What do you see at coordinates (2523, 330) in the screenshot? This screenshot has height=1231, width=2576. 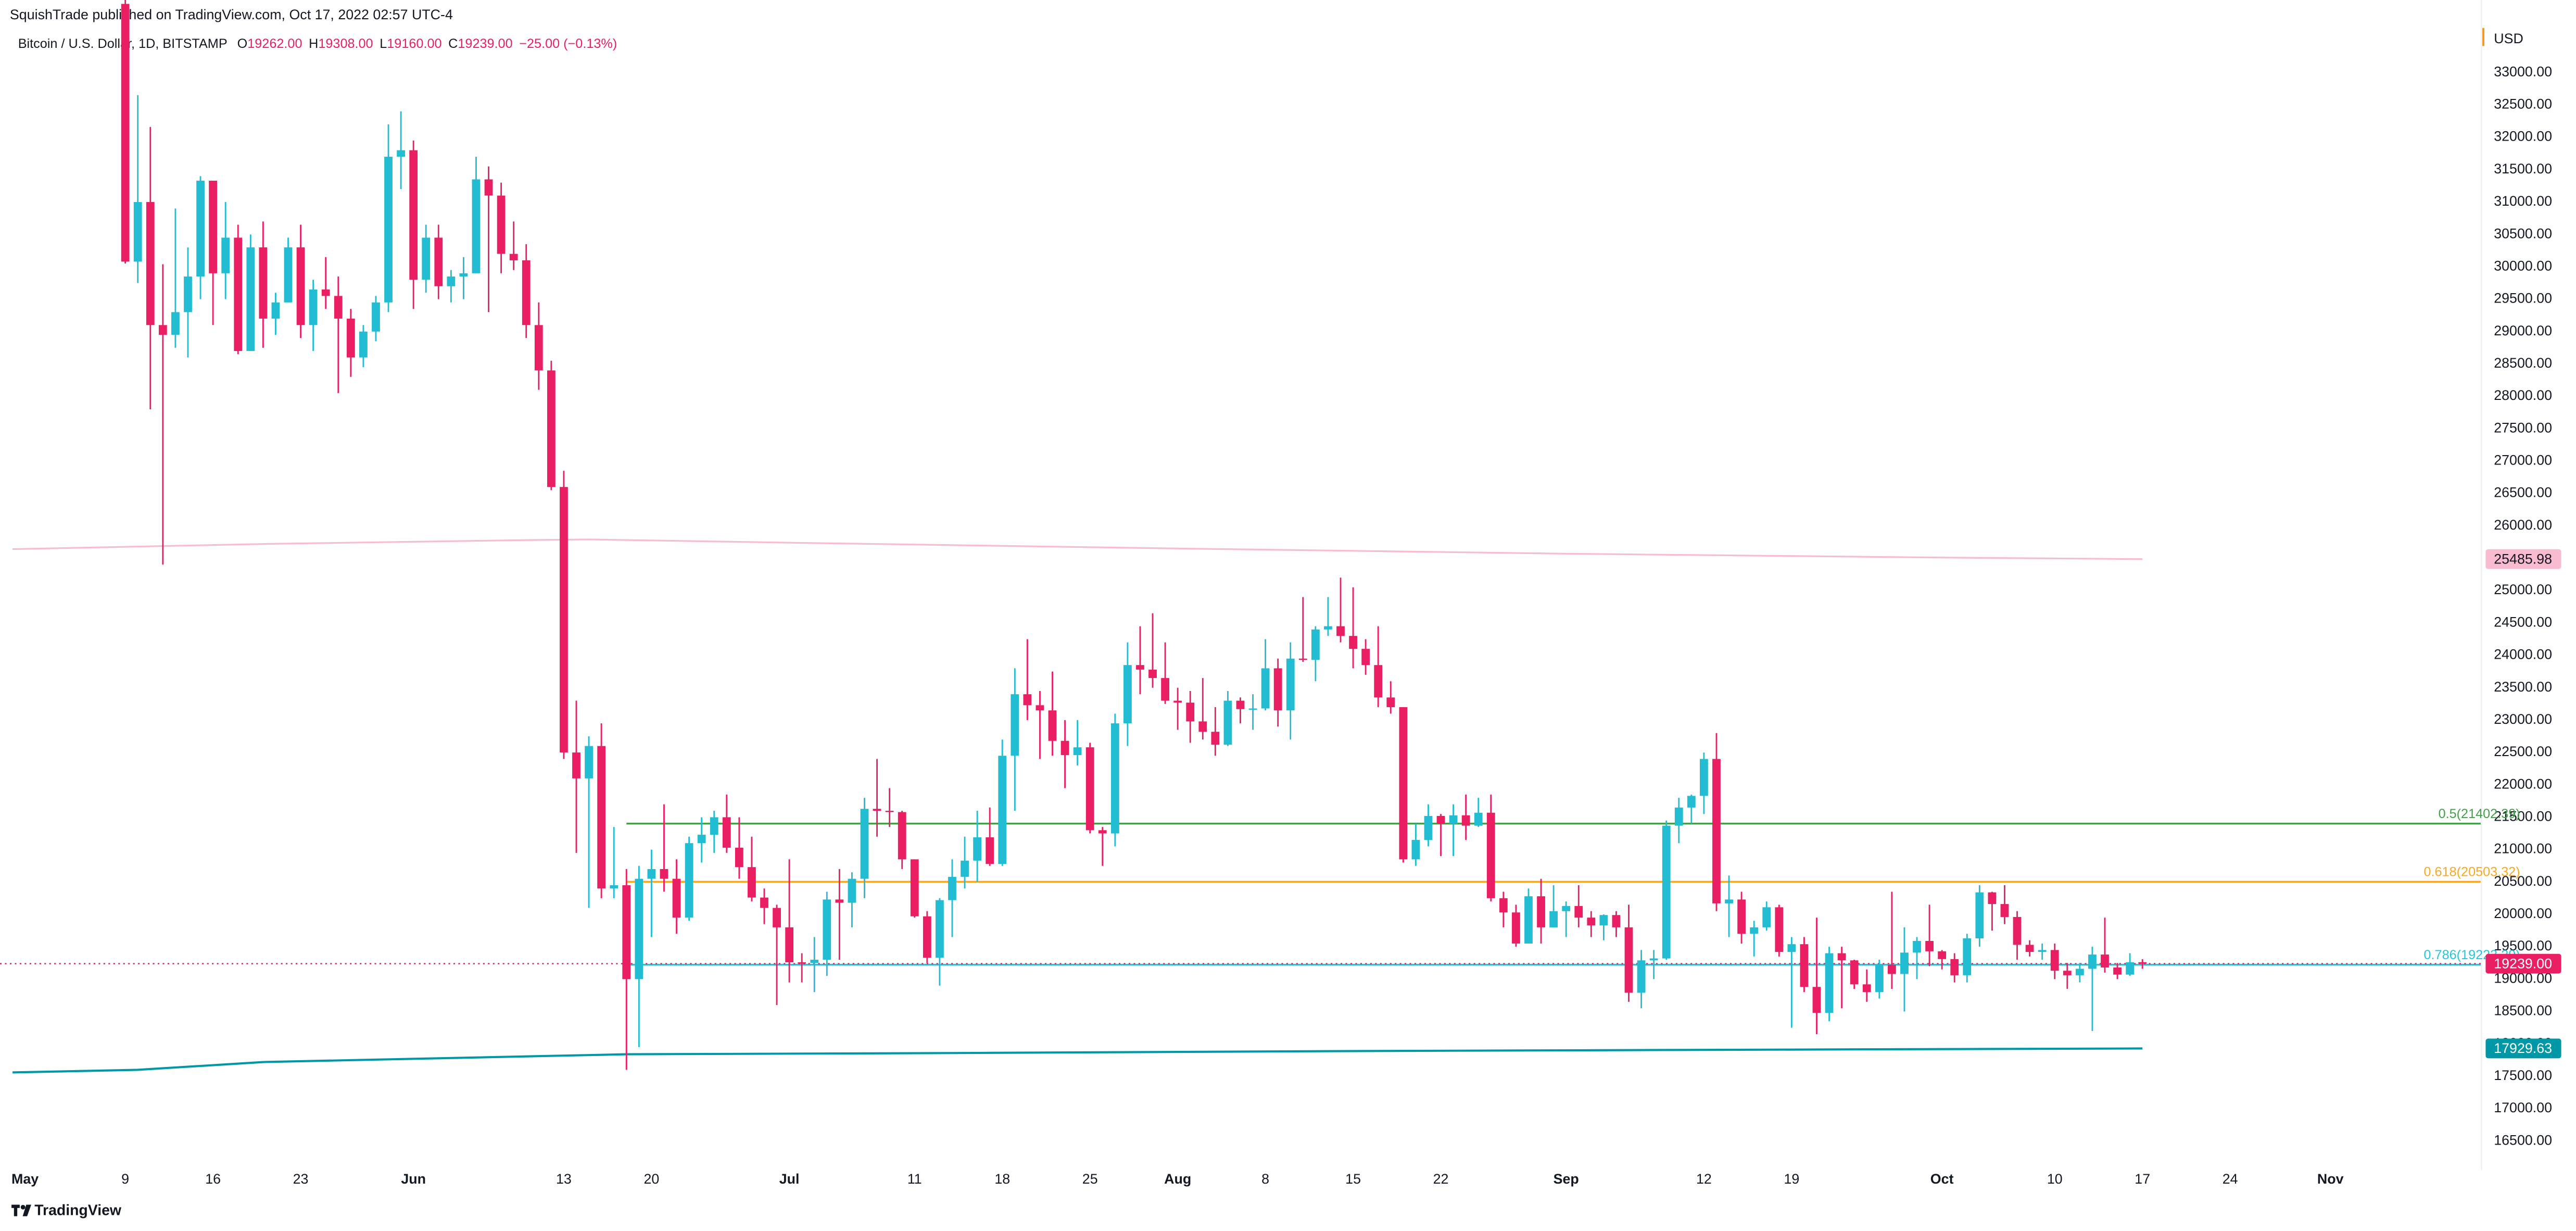 I see `y-tick-label: 29000.00` at bounding box center [2523, 330].